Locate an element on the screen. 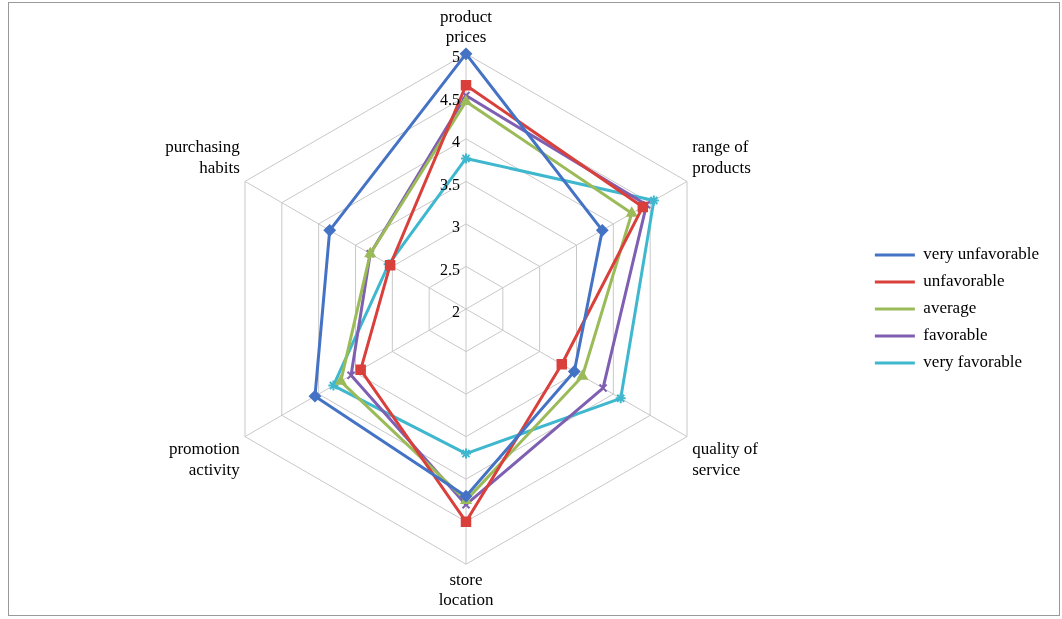 This screenshot has height=619, width=1062. y-tick-label: 2 is located at coordinates (456, 312).